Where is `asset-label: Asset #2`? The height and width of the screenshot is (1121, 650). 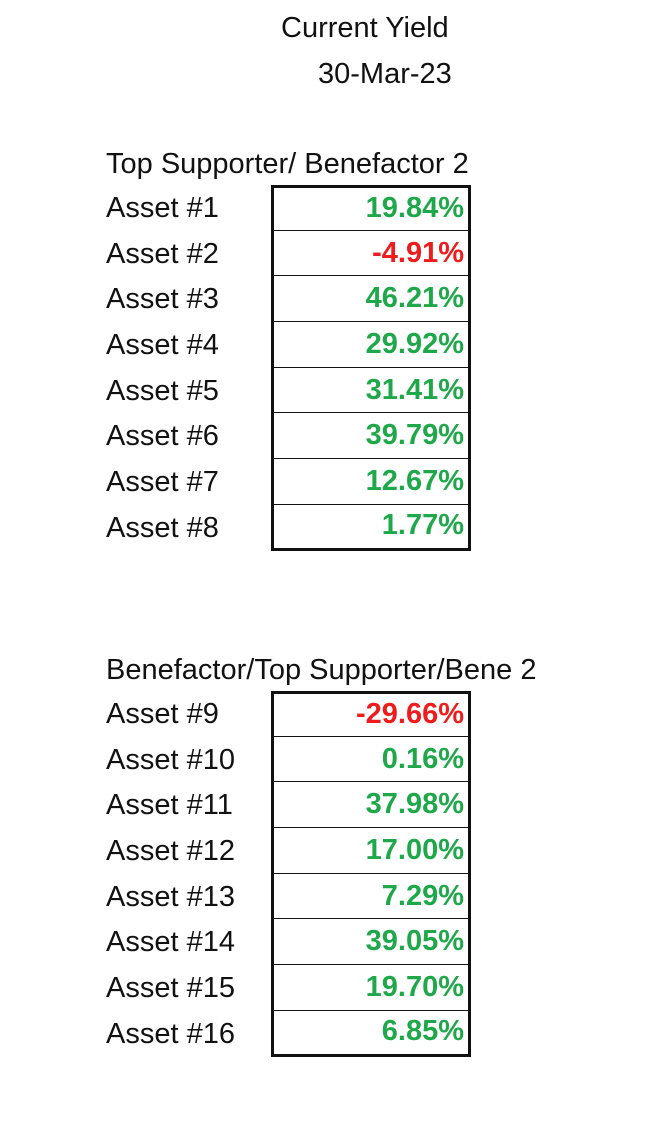 asset-label: Asset #2 is located at coordinates (162, 253).